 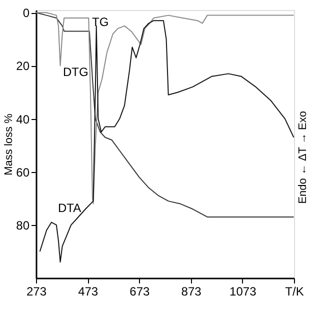 I want to click on x-tick-label: 473, so click(x=88, y=291).